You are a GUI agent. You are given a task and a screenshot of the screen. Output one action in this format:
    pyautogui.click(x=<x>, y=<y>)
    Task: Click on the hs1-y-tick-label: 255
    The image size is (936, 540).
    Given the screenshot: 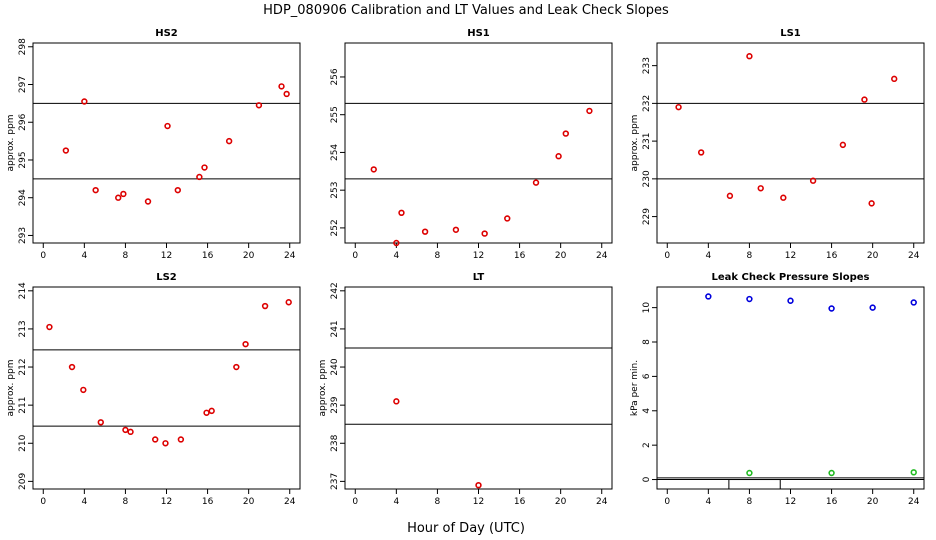 What is the action you would take?
    pyautogui.click(x=335, y=114)
    